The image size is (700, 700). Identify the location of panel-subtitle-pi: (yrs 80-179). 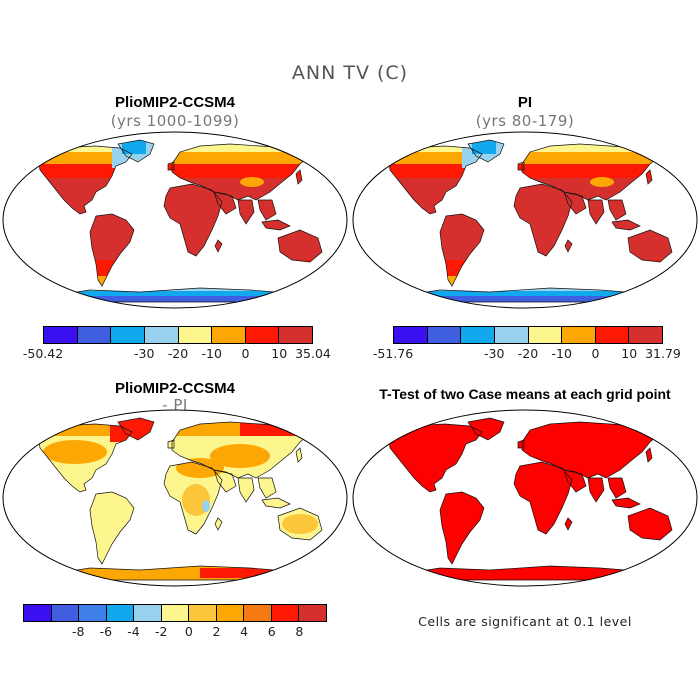
(525, 121).